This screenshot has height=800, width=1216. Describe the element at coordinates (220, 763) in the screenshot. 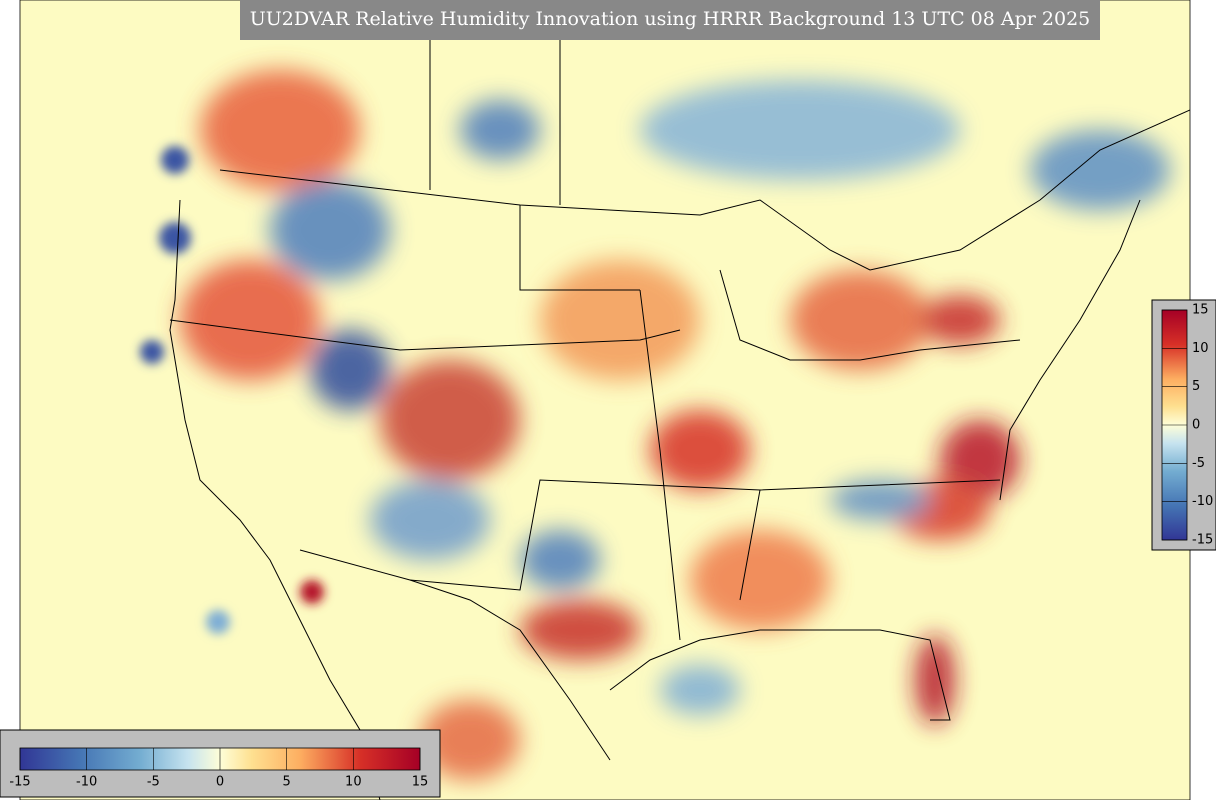

I see `colorbar-horizontal: -15 -10 -5 0 5 10 15` at that location.